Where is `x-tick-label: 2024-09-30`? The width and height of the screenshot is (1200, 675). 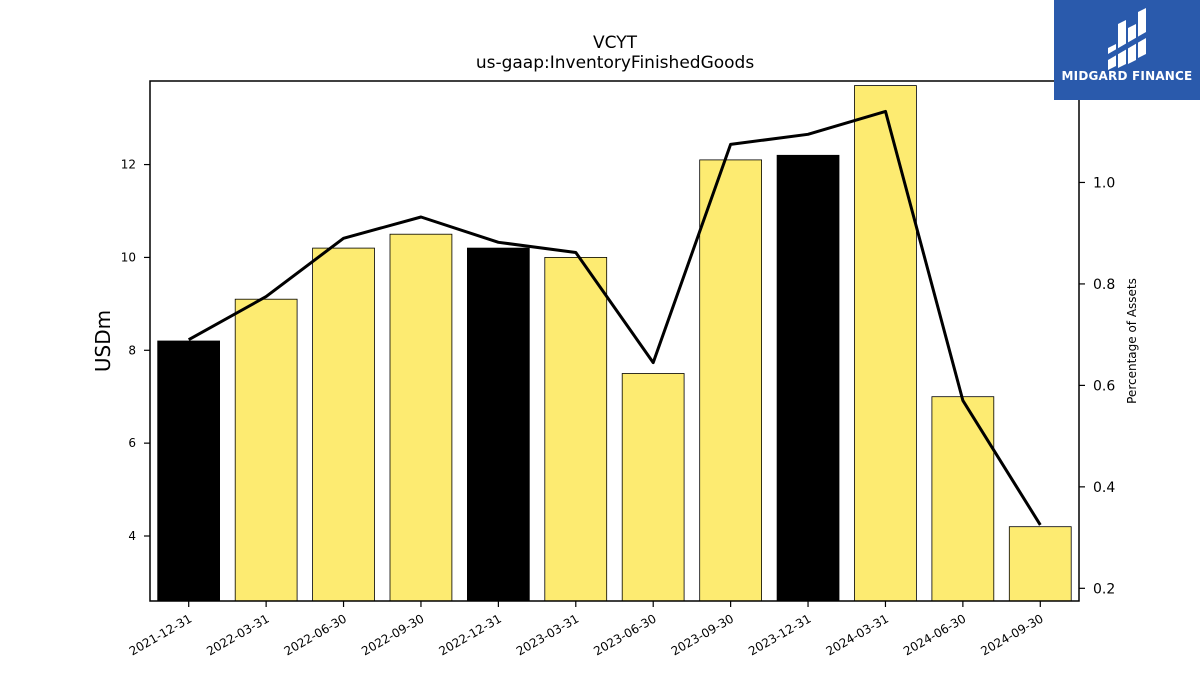
x-tick-label: 2024-09-30 is located at coordinates (1011, 634).